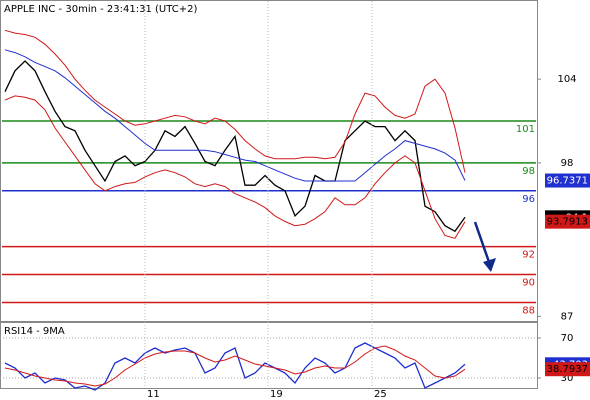 The image size is (590, 400). I want to click on value-box-label: 38.7937, so click(567, 369).